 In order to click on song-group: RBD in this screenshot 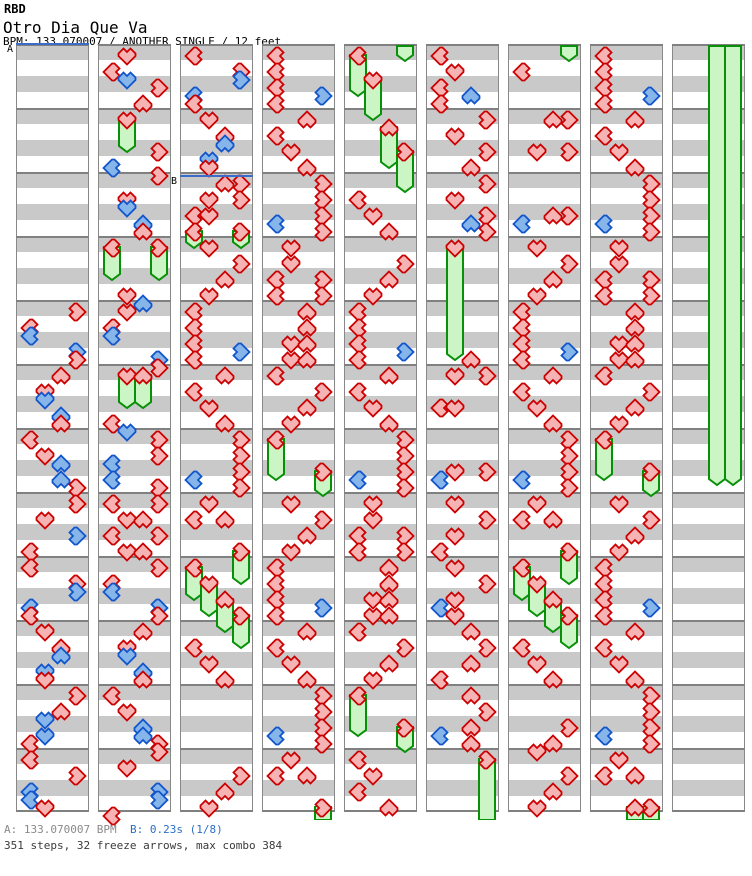, I will do `click(15, 9)`.